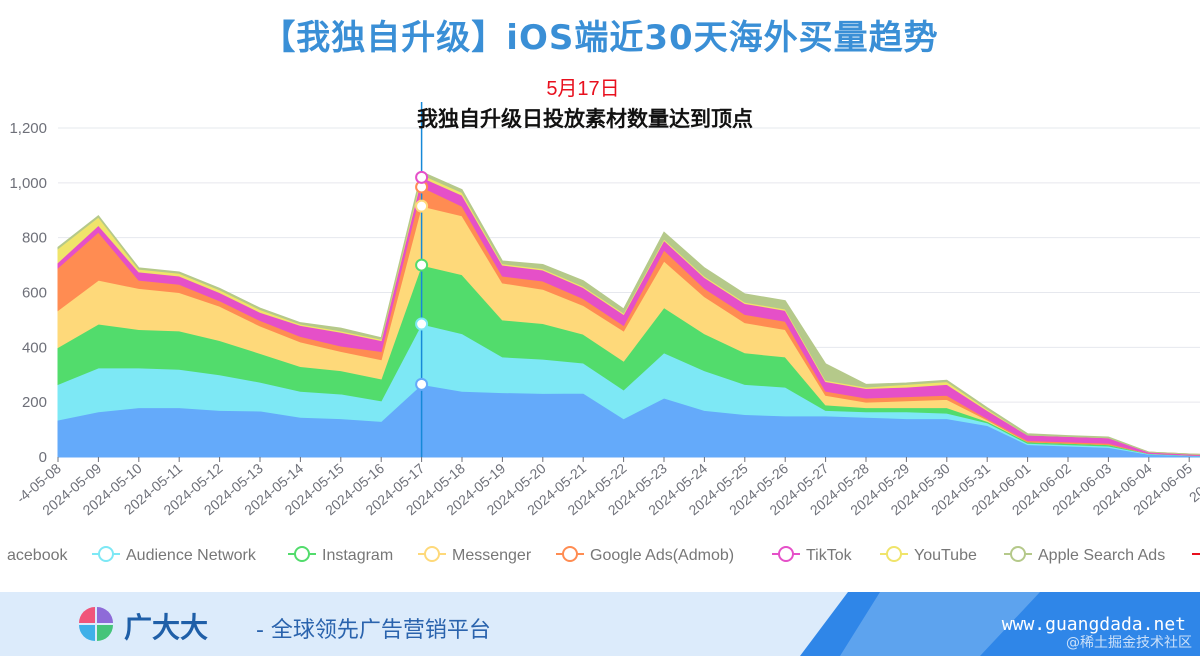 Image resolution: width=1200 pixels, height=656 pixels. Describe the element at coordinates (34, 347) in the screenshot. I see `y-tick-label: 400` at that location.